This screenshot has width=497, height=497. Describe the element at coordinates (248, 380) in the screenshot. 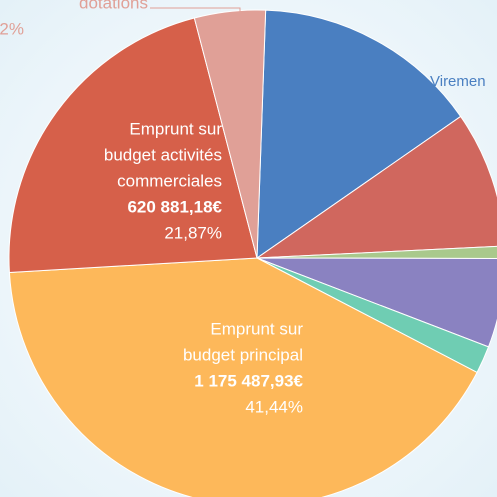

I see `slice-amount: 1 175 487,93€` at that location.